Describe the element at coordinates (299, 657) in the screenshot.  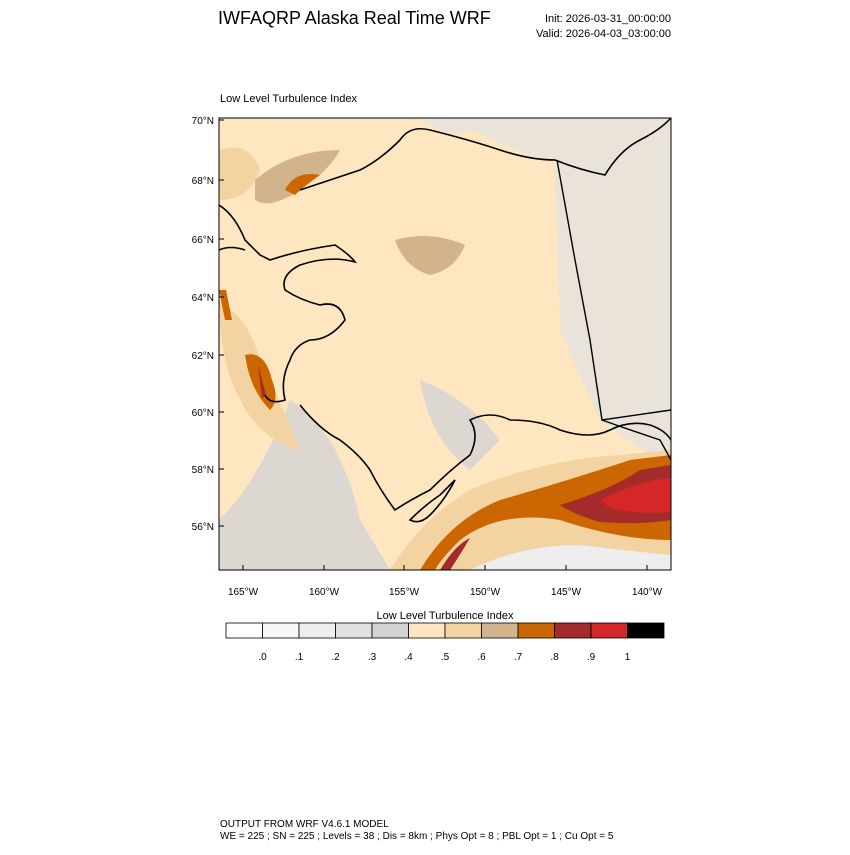
I see `colorbar-label: .1` at that location.